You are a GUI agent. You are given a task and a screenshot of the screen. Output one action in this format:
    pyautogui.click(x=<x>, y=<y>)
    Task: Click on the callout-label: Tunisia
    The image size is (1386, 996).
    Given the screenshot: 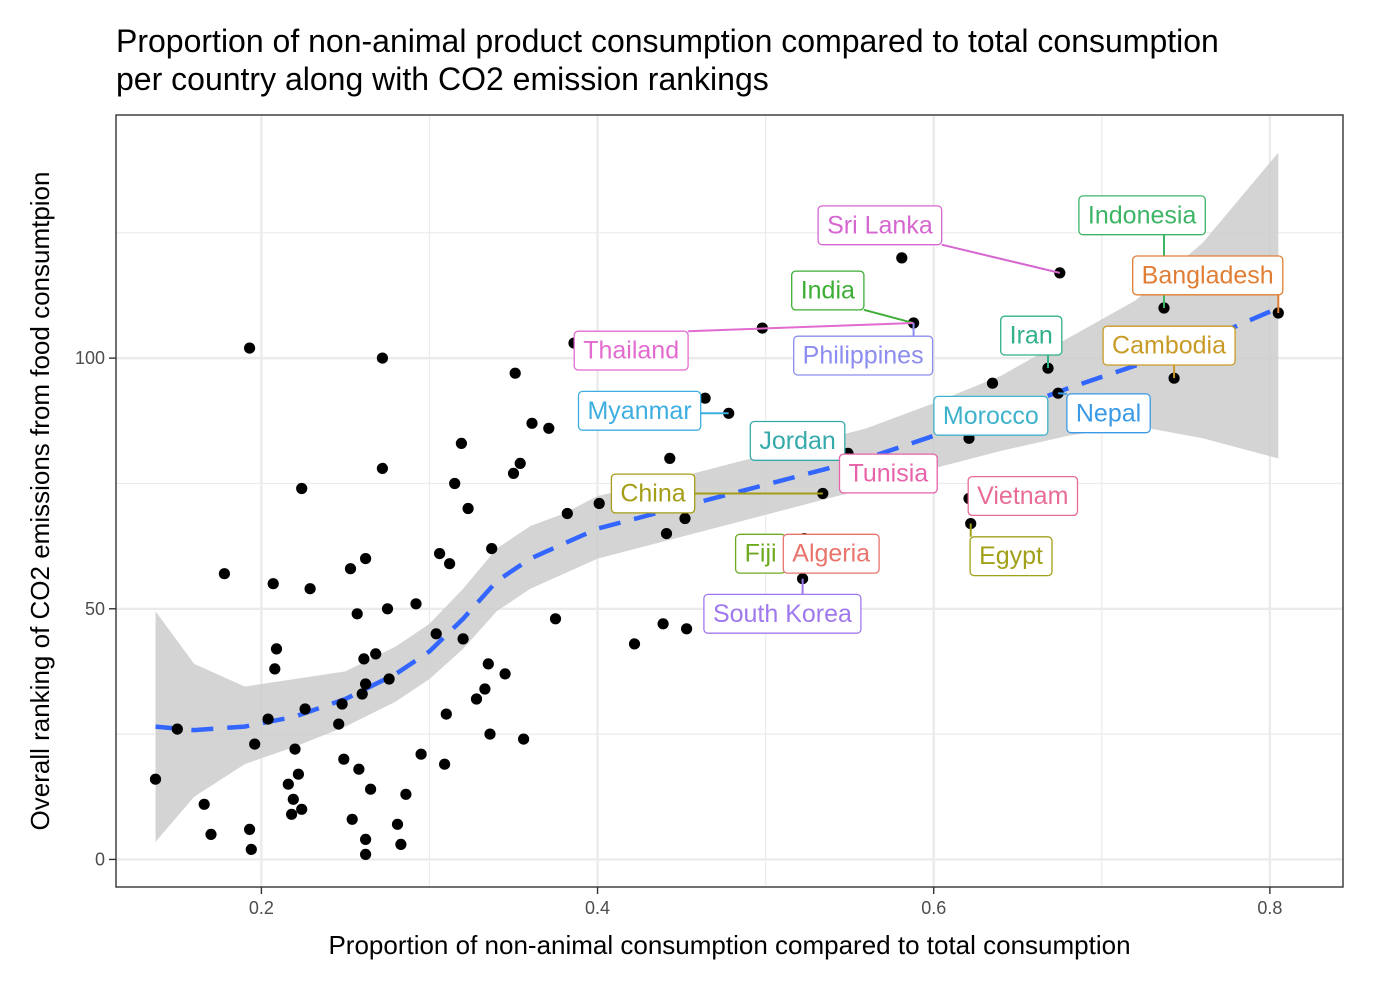 What is the action you would take?
    pyautogui.click(x=889, y=473)
    